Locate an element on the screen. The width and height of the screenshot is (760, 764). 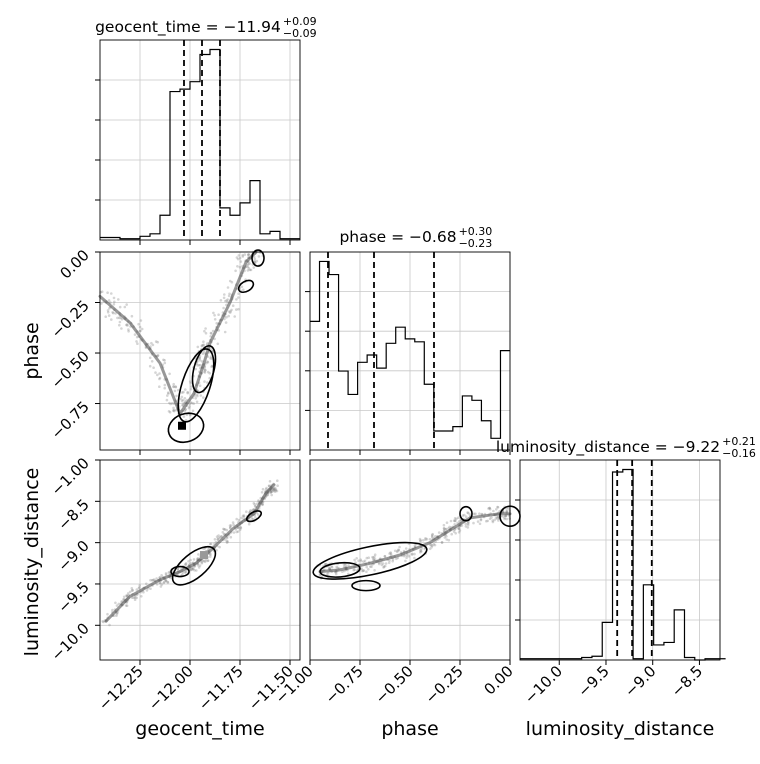
title-main: phase = −0.68 is located at coordinates (397, 237).